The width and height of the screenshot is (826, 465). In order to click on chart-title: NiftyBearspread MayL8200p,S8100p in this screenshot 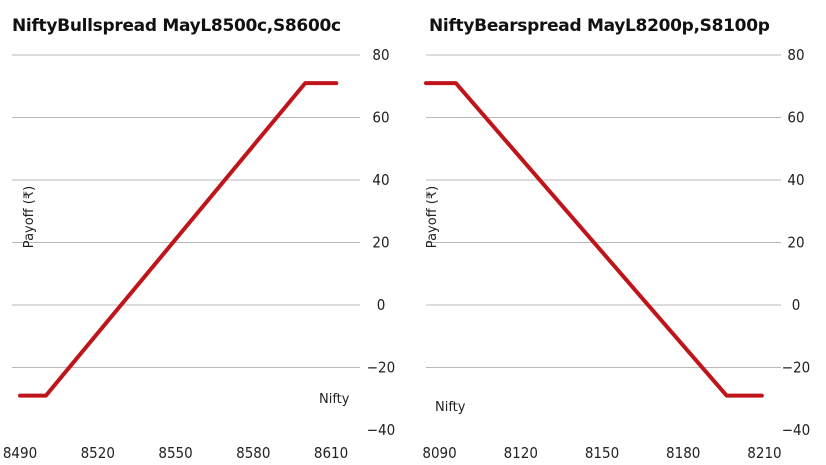, I will do `click(599, 26)`.